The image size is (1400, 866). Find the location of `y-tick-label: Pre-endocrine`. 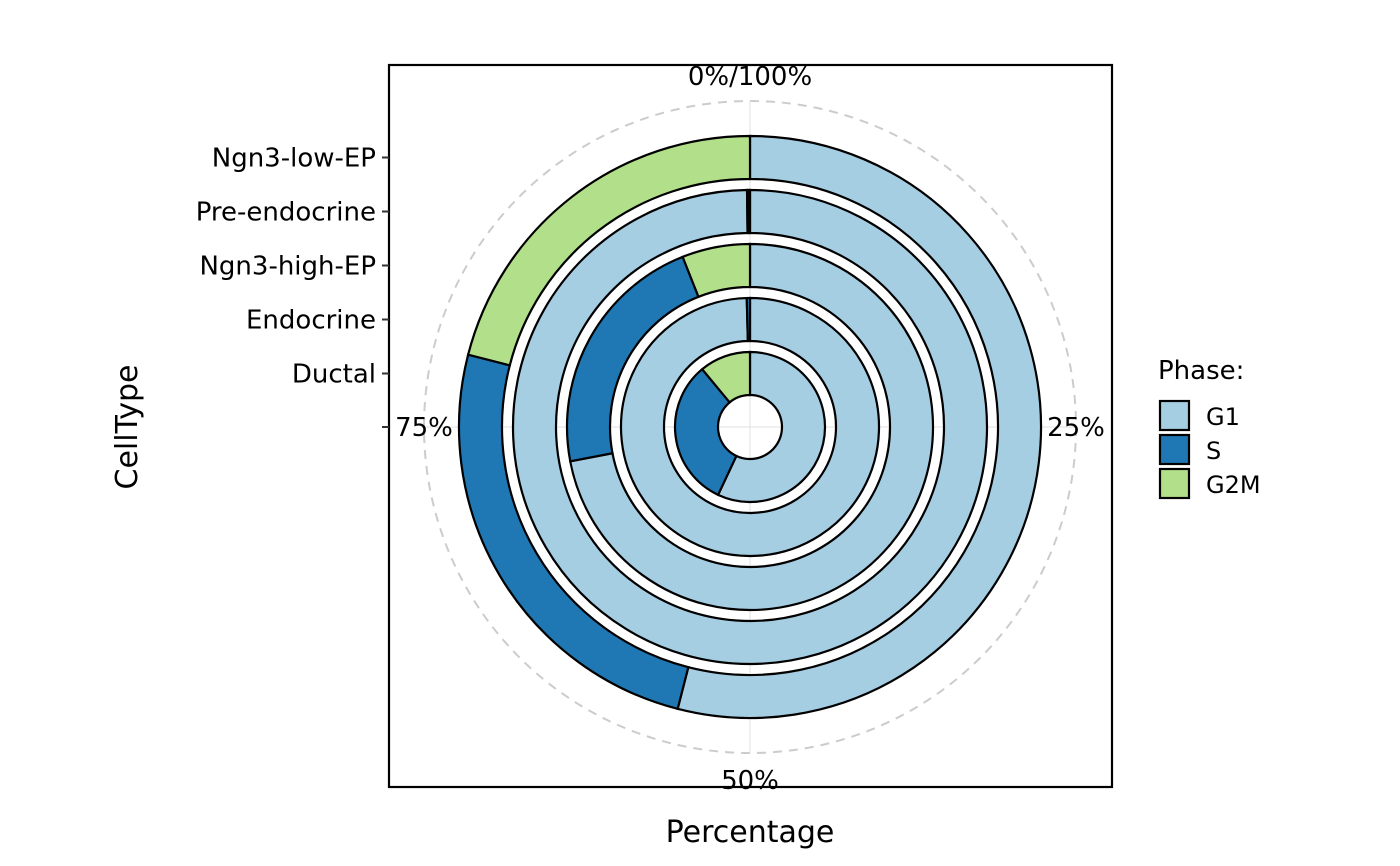

y-tick-label: Pre-endocrine is located at coordinates (286, 213).